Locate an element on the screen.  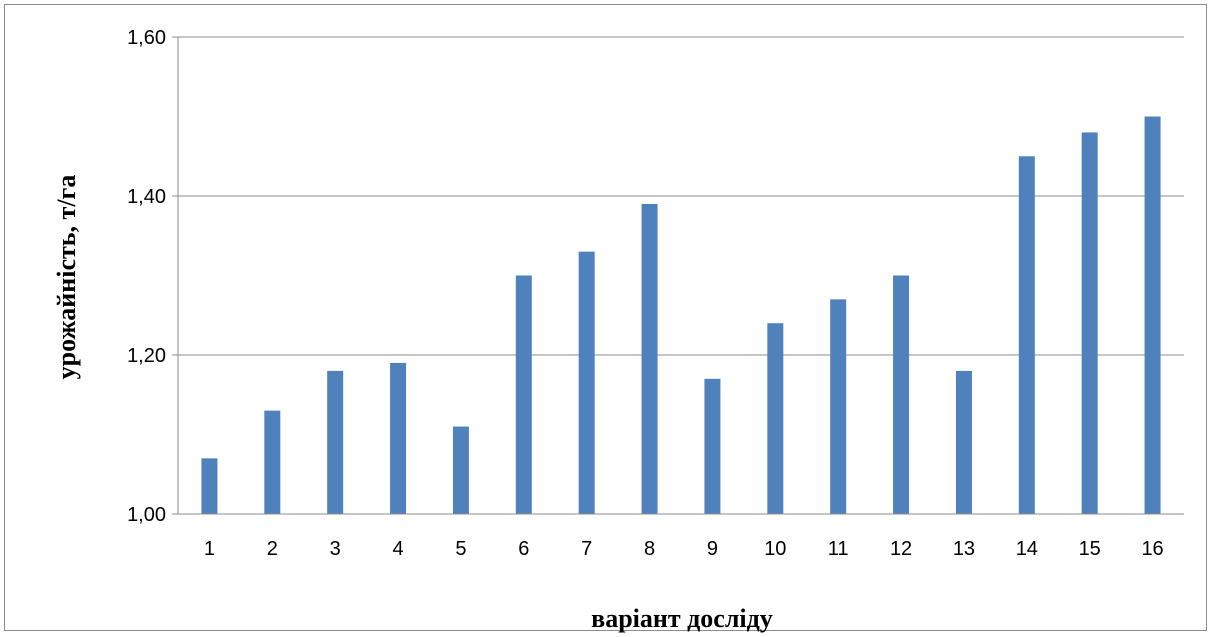
y-axis-title: урожайність, т/га is located at coordinates (66, 277).